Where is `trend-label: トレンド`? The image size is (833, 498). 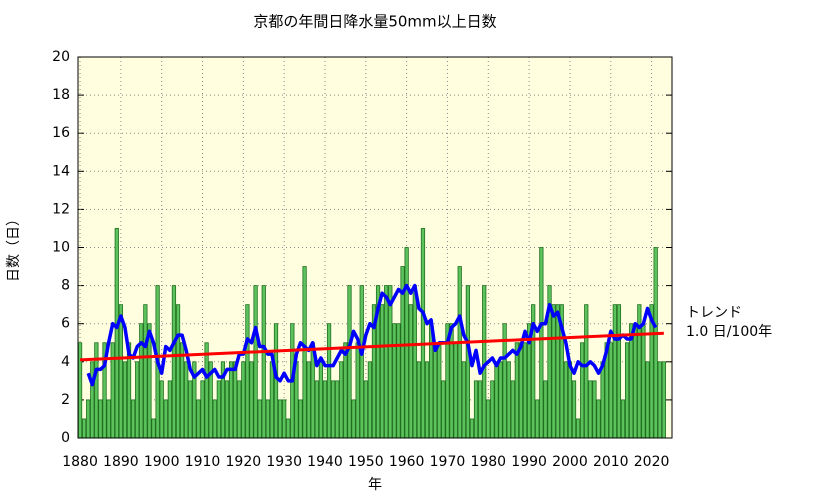
trend-label: トレンド is located at coordinates (714, 313).